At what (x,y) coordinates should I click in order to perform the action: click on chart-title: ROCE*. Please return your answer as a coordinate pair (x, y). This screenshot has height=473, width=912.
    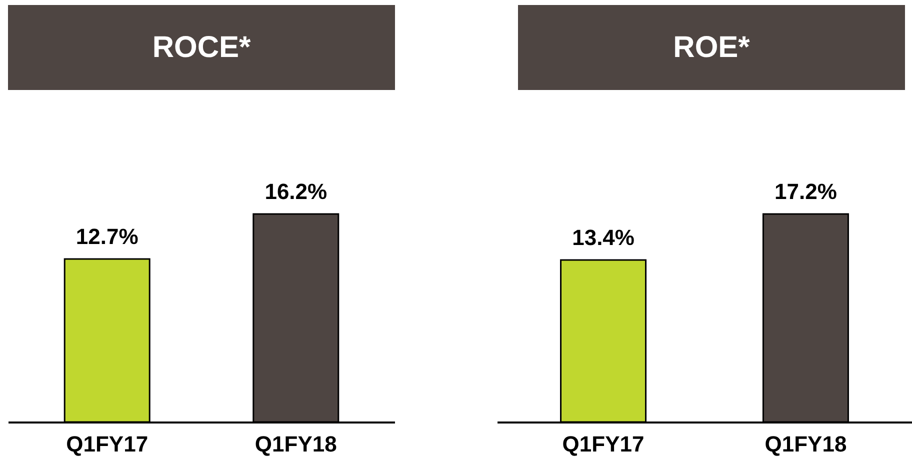
    Looking at the image, I should click on (201, 47).